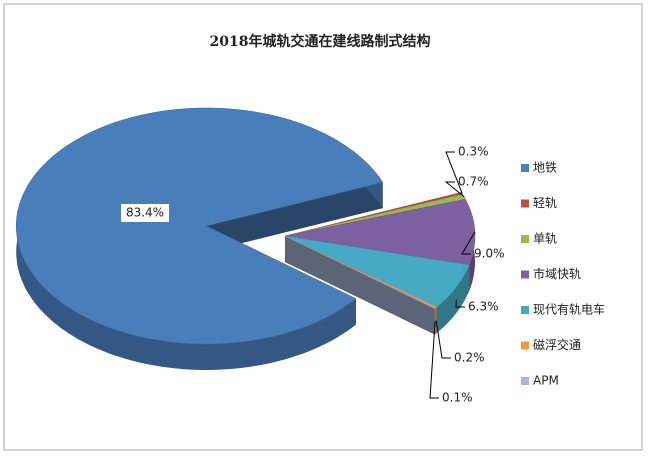  I want to click on legend-label: 轻轨, so click(545, 203).